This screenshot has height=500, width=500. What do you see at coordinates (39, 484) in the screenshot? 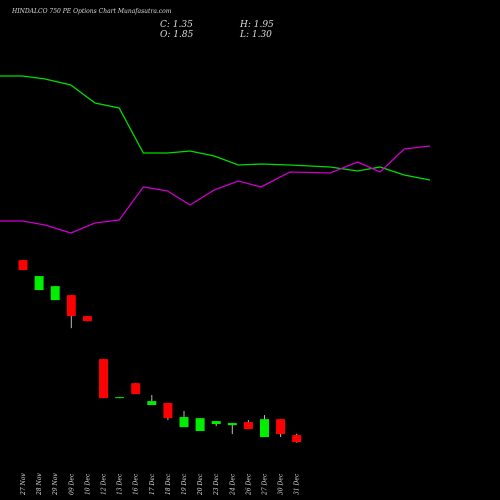
I see `x-tick-label: 28 Nov` at bounding box center [39, 484].